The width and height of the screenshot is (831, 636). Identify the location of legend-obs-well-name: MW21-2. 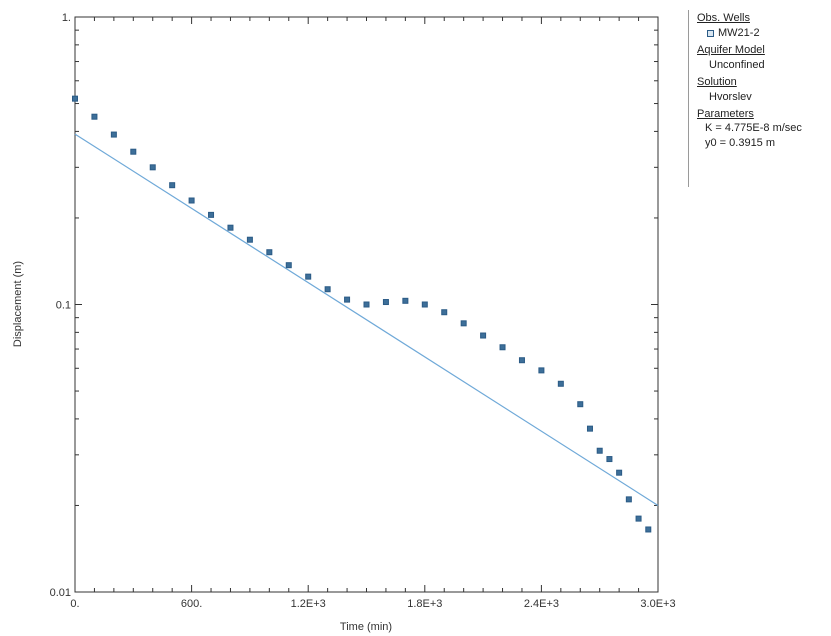
(739, 33).